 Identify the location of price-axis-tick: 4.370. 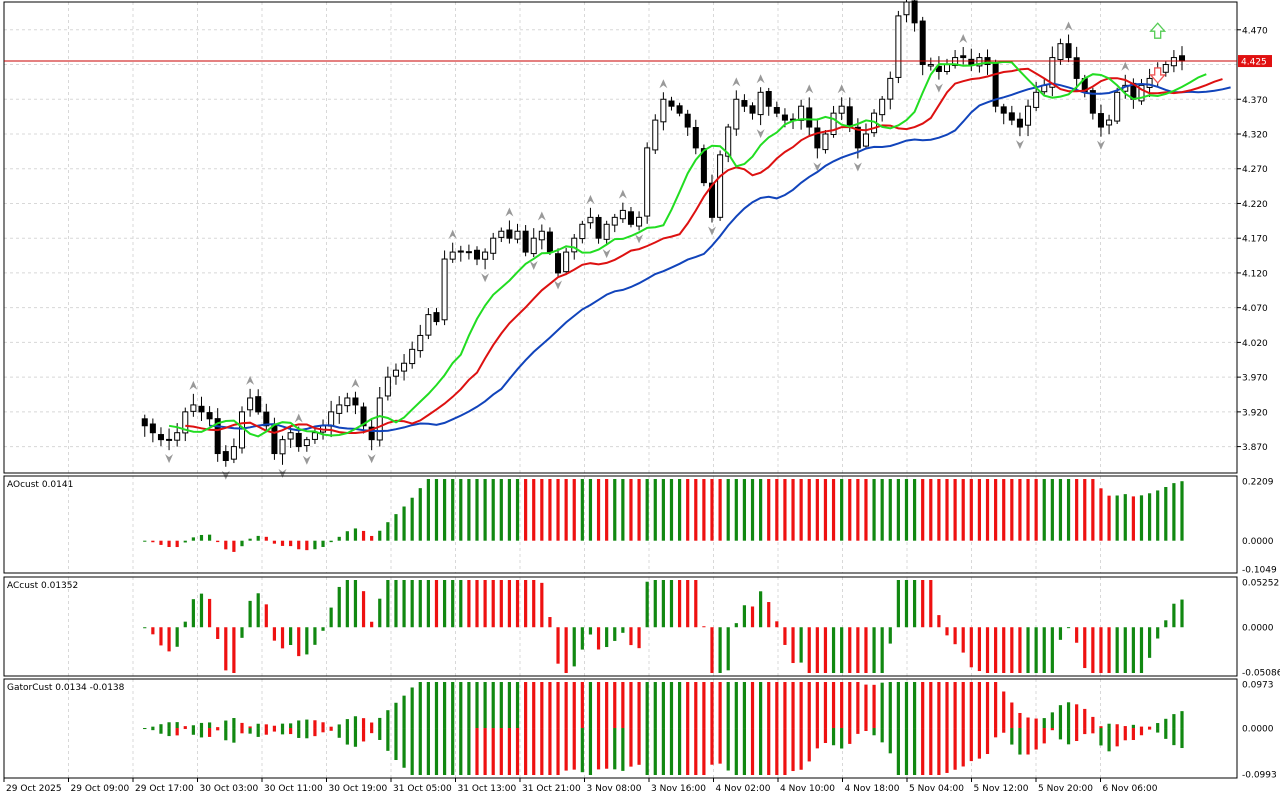
(1255, 101).